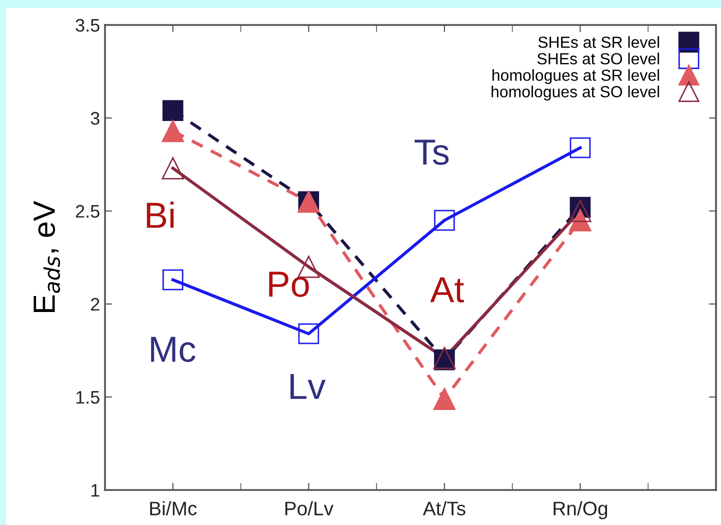 Image resolution: width=721 pixels, height=525 pixels. Describe the element at coordinates (576, 93) in the screenshot. I see `legend-label: homologues at SO level` at that location.